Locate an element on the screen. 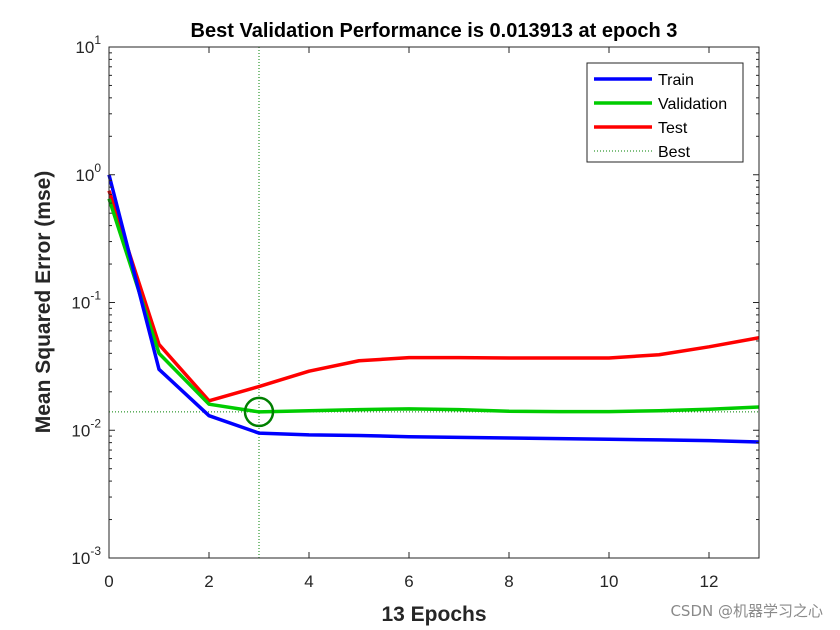  y-tick-label: 10⁰ is located at coordinates (88, 173).